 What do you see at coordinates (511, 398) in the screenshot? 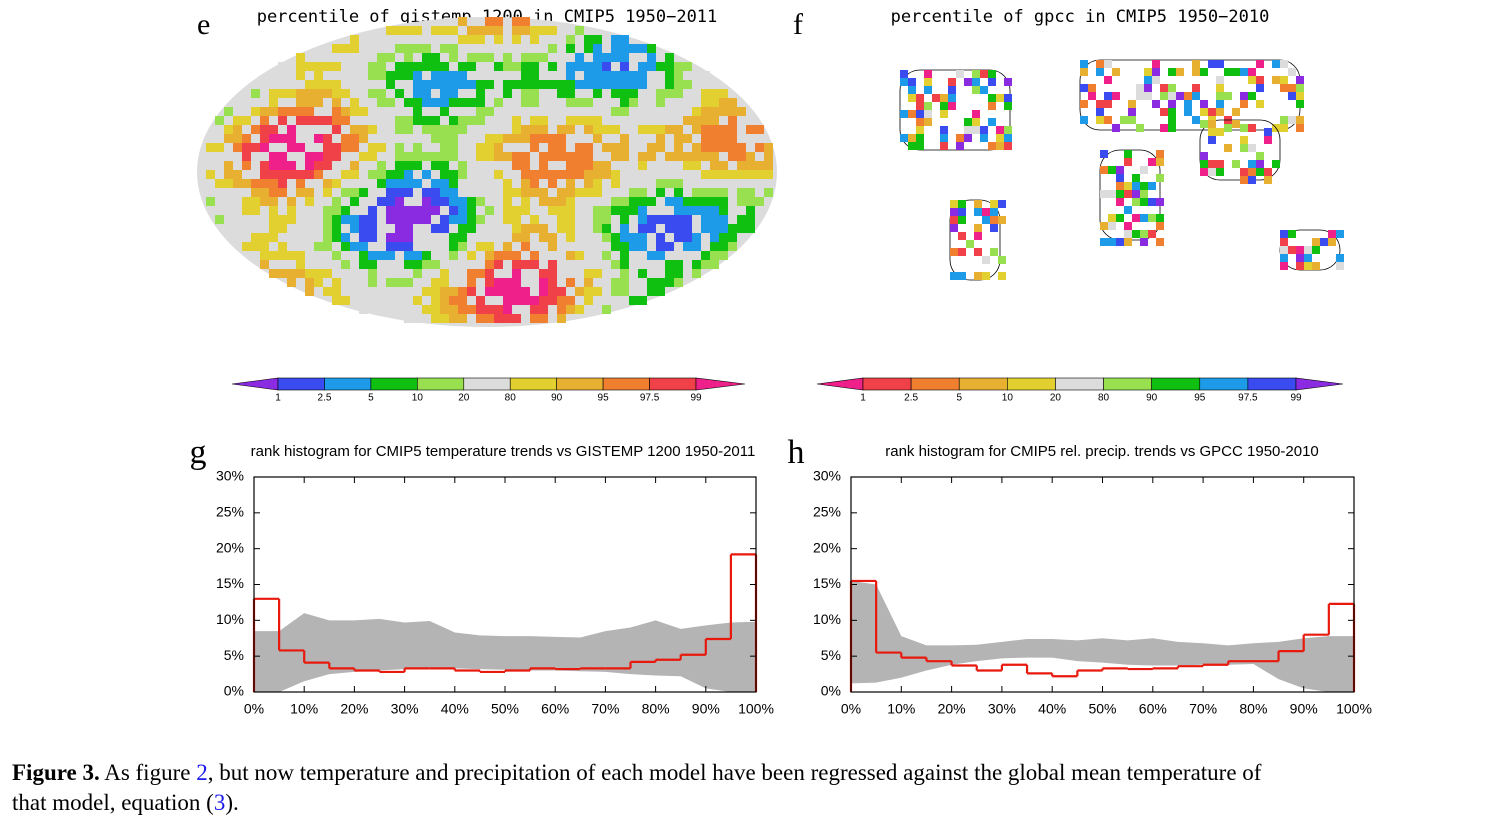
I see `colorbar-label: 80` at bounding box center [511, 398].